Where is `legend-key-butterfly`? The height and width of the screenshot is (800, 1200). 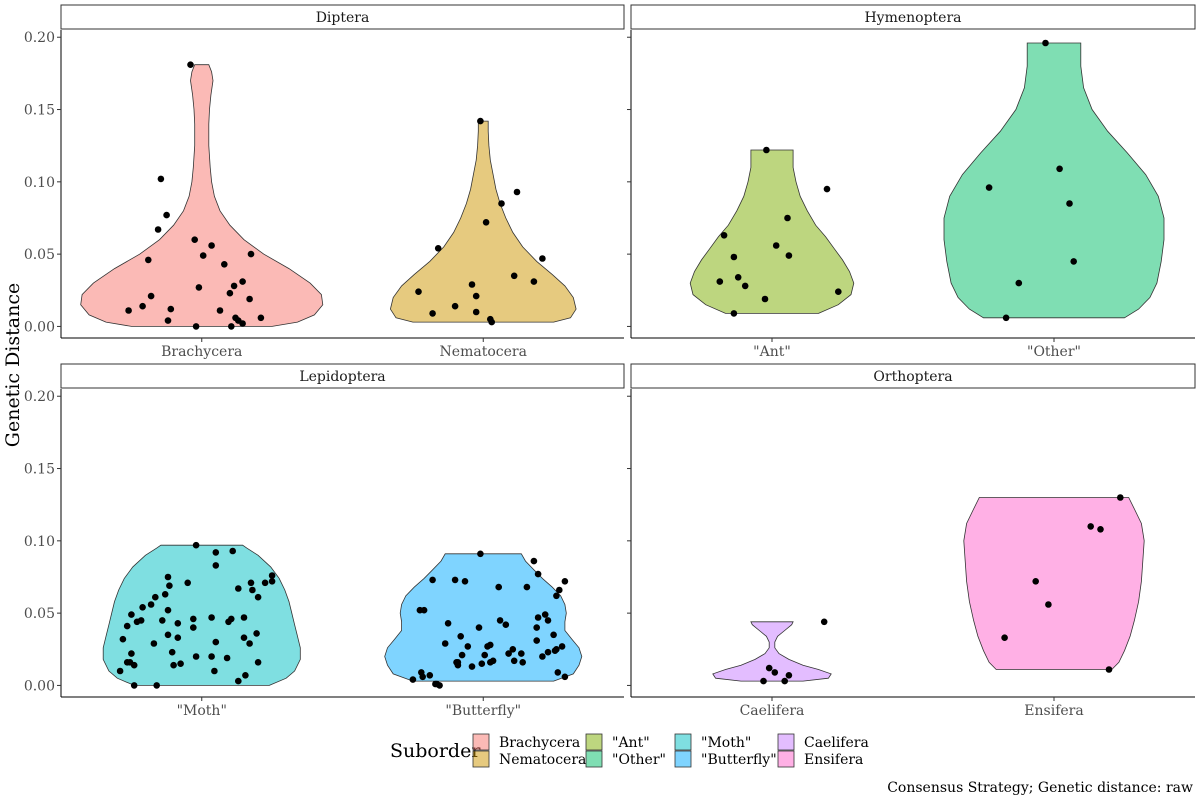
legend-key-butterfly is located at coordinates (683, 759).